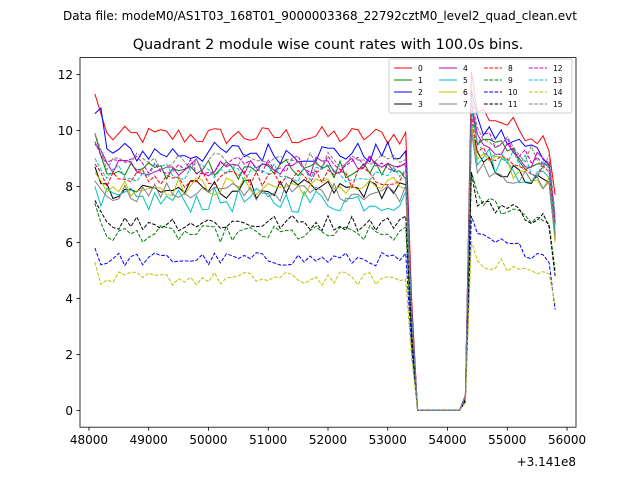  What do you see at coordinates (69, 187) in the screenshot?
I see `y-tick-label: 8` at bounding box center [69, 187].